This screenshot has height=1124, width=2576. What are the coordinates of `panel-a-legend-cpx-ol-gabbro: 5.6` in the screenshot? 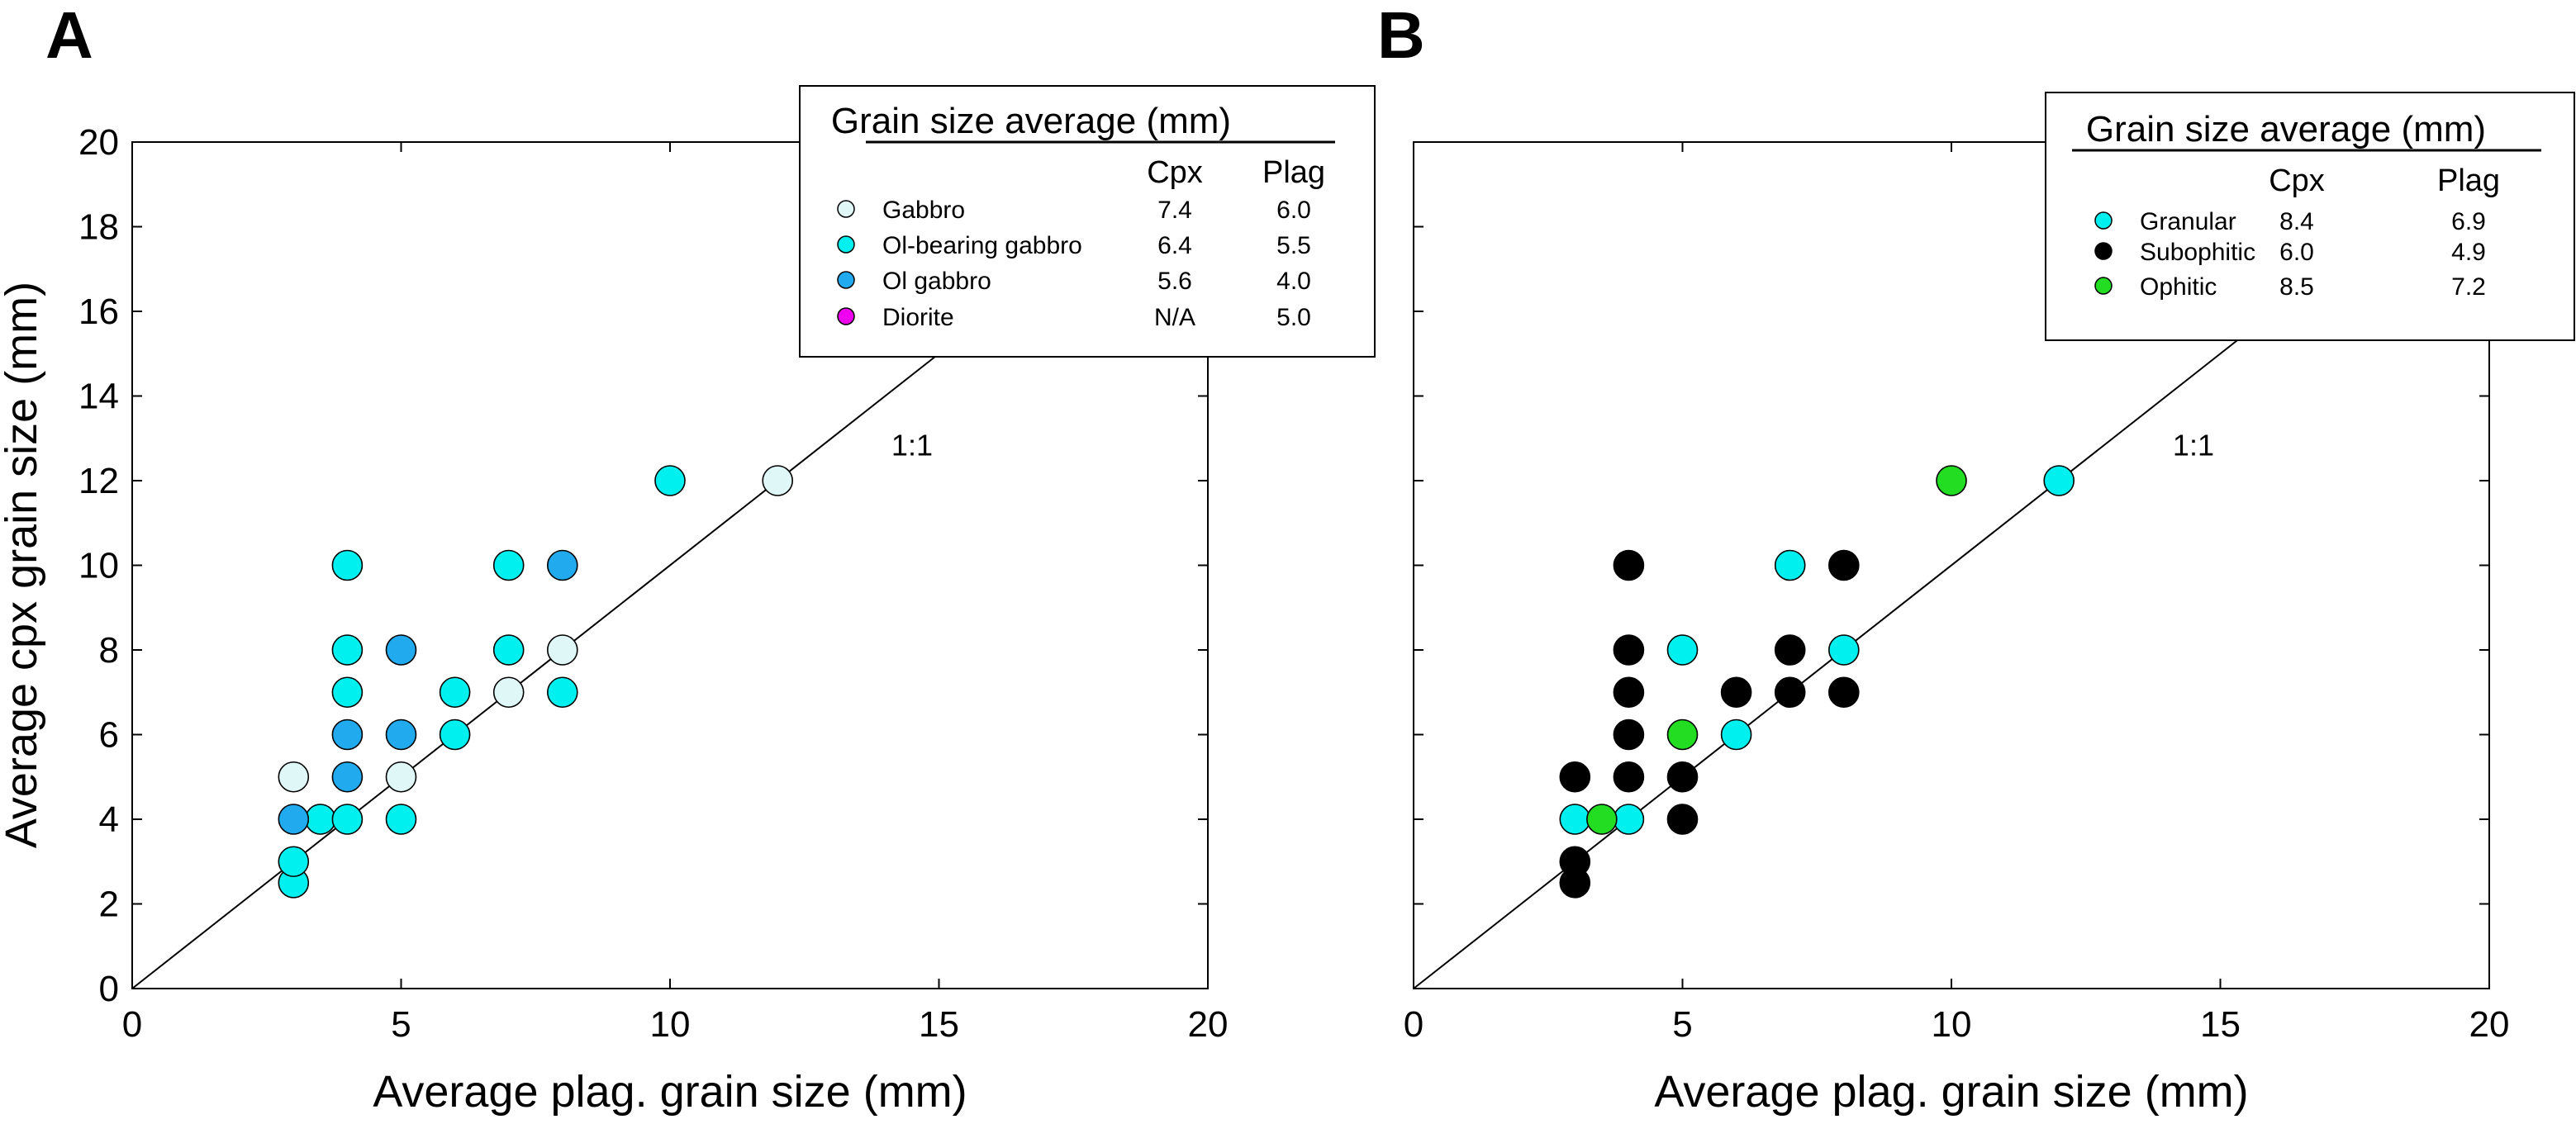 It's located at (1174, 281).